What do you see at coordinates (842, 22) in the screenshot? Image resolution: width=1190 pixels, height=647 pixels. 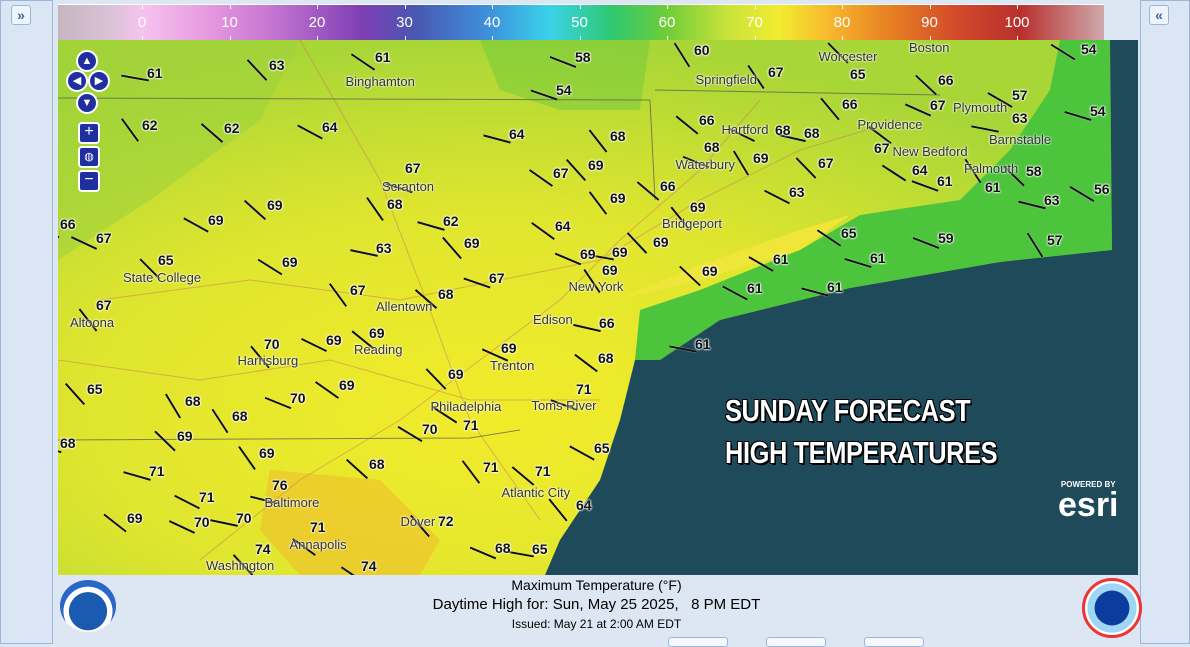 I see `legend-tick-label: 80` at bounding box center [842, 22].